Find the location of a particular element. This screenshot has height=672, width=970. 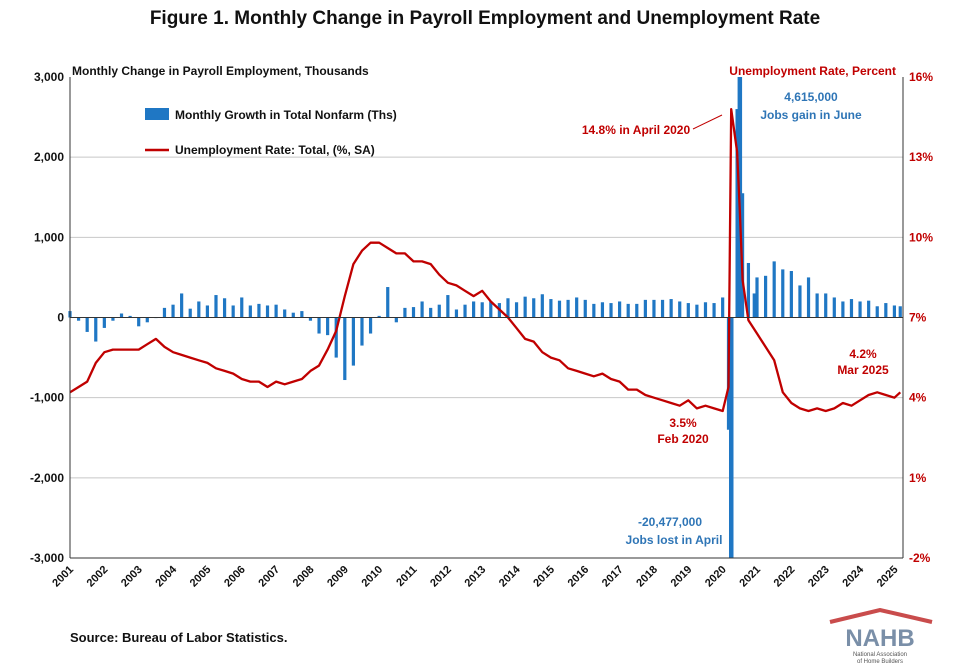

x-tick-label: 2018 is located at coordinates (647, 577).